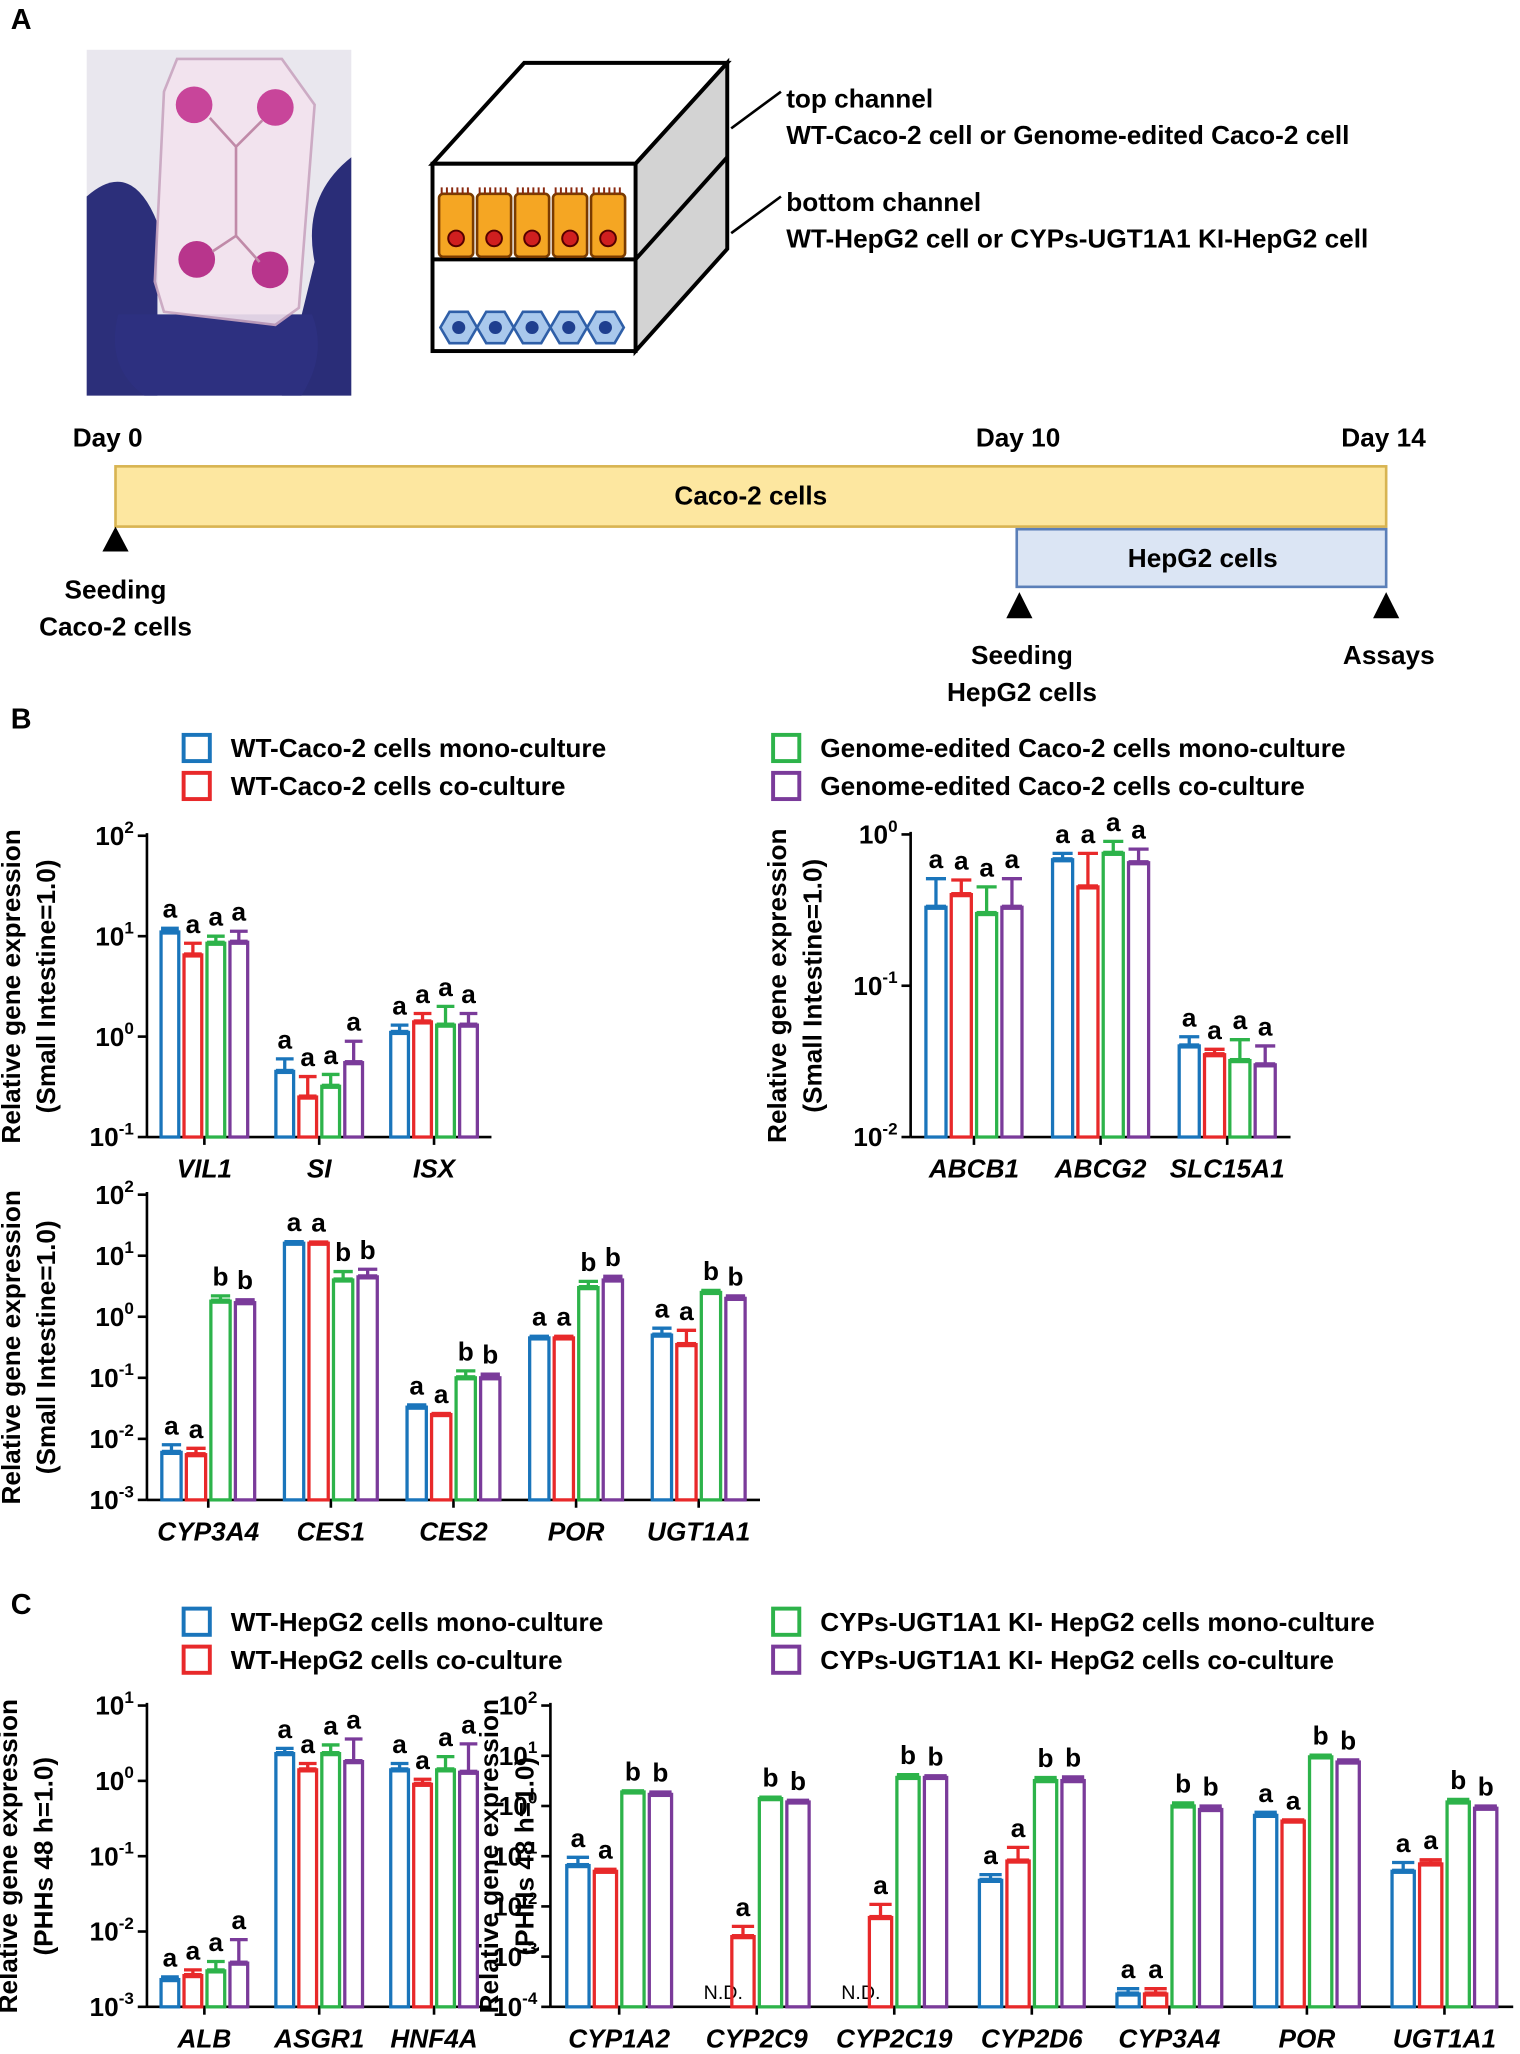 Image resolution: width=1520 pixels, height=2054 pixels. Describe the element at coordinates (44, 1856) in the screenshot. I see `y-axis-label: (PHHs 48 h=1.0)` at that location.